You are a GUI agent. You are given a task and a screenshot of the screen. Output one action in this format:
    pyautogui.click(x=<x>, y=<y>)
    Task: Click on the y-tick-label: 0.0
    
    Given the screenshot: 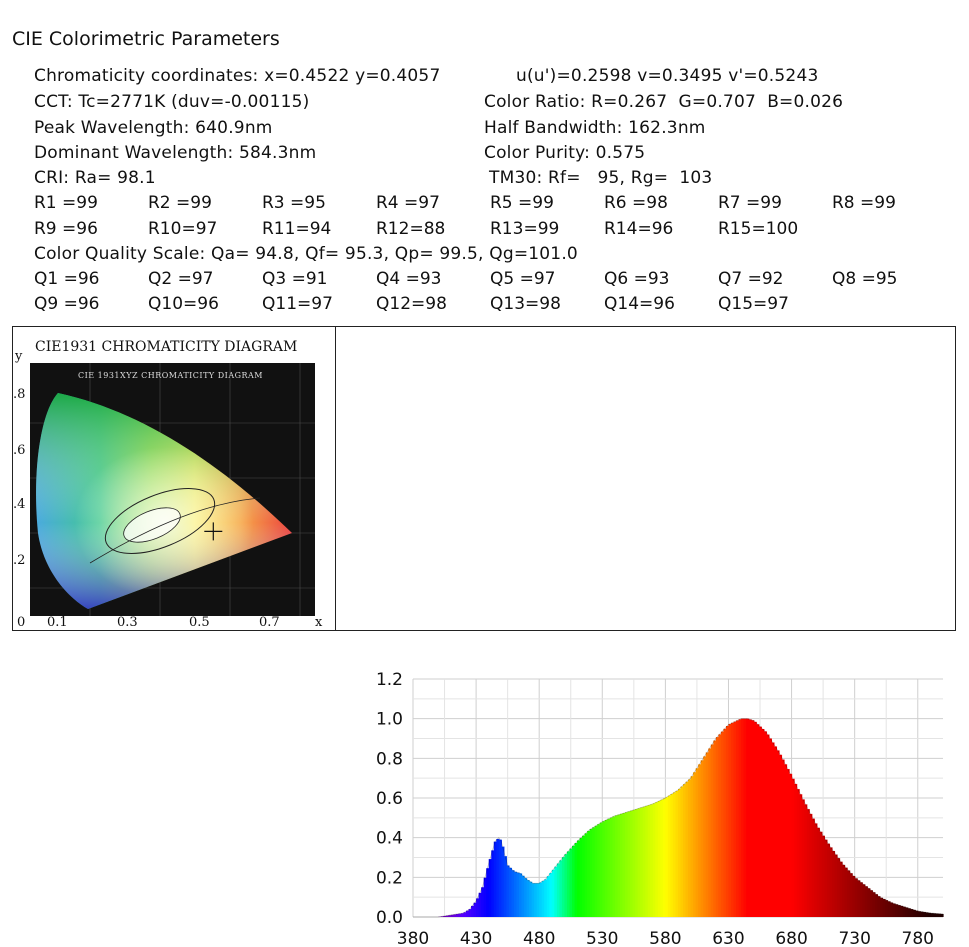 What is the action you would take?
    pyautogui.click(x=389, y=918)
    